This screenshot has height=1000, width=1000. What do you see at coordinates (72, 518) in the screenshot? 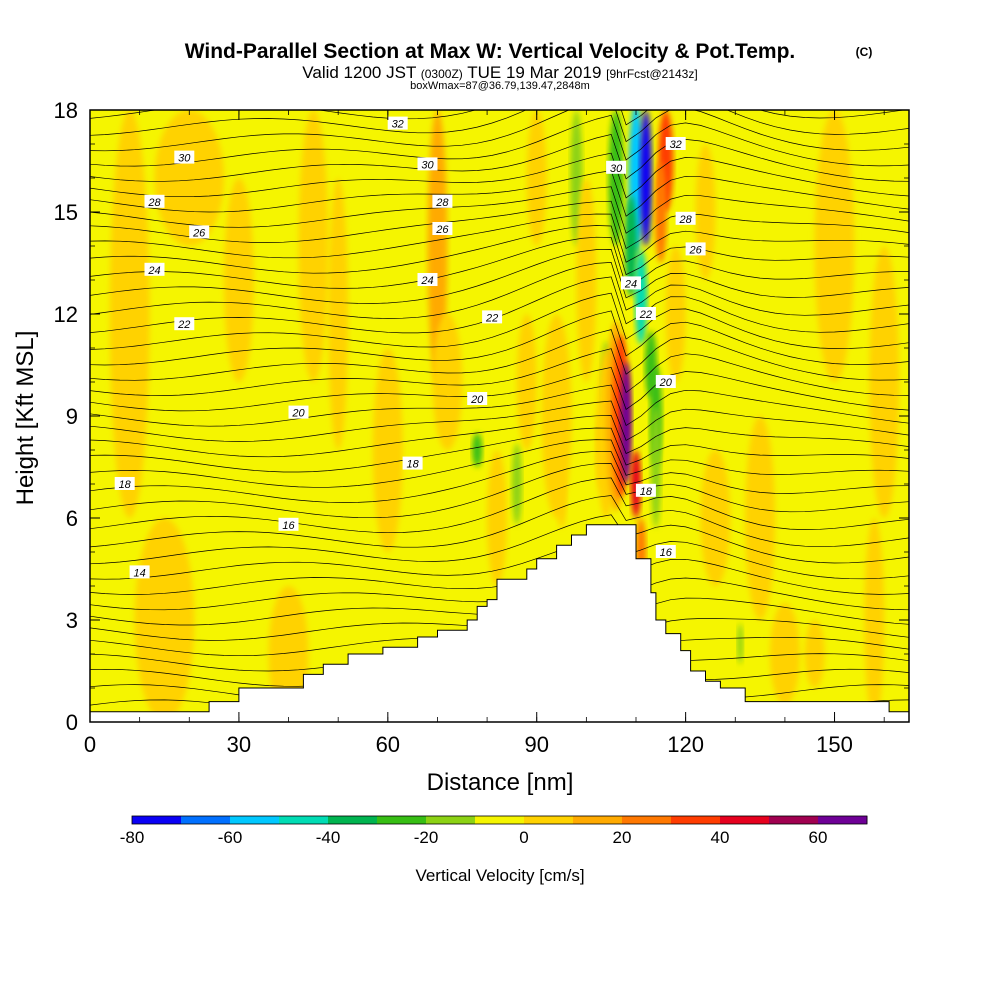
I see `y-tick-label: 6` at bounding box center [72, 518].